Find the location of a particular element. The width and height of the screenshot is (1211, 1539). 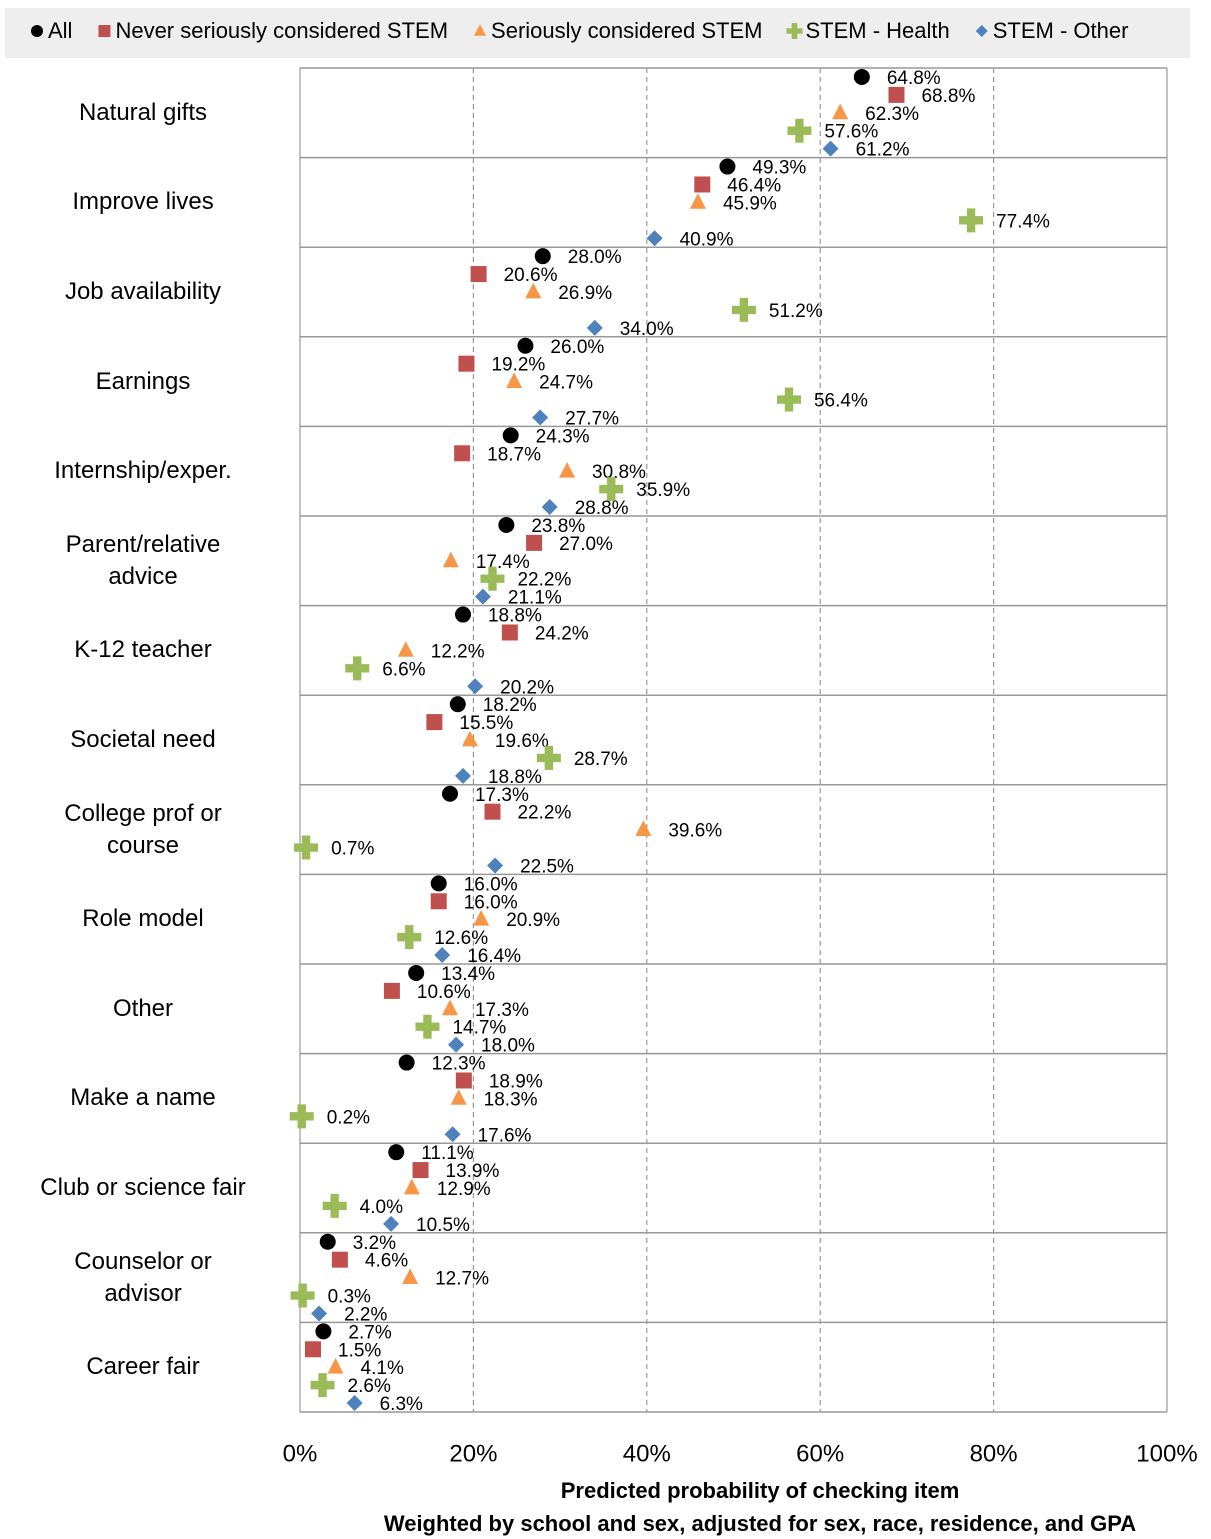

value-label: 26.0% is located at coordinates (577, 347).